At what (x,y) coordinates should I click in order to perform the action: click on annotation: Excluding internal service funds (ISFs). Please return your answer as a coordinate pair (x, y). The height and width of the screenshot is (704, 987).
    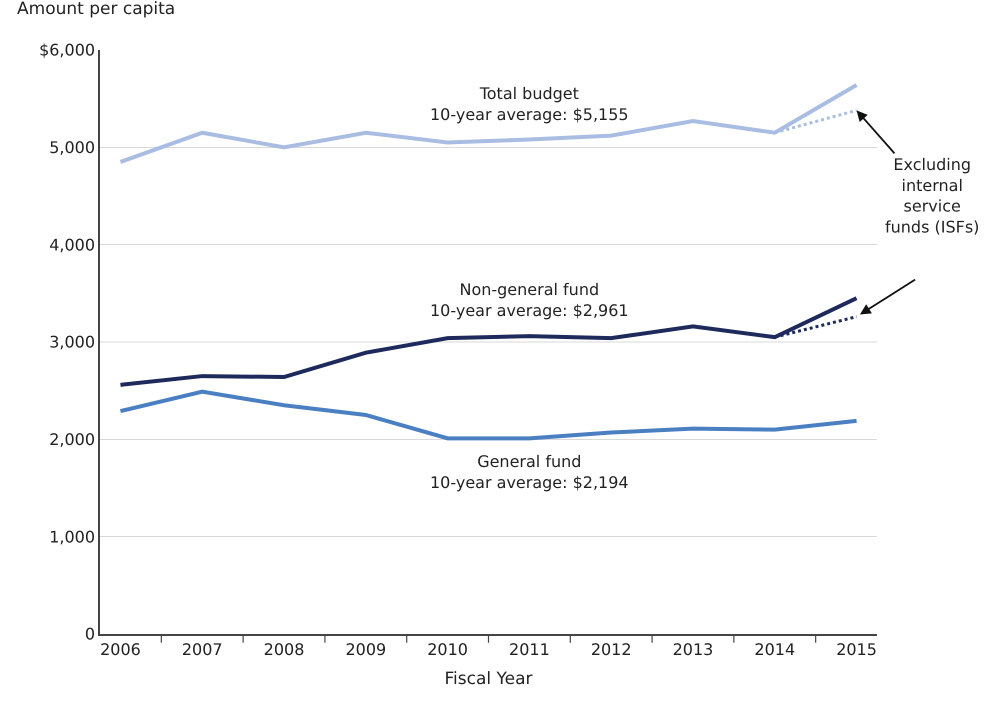
    Looking at the image, I should click on (932, 195).